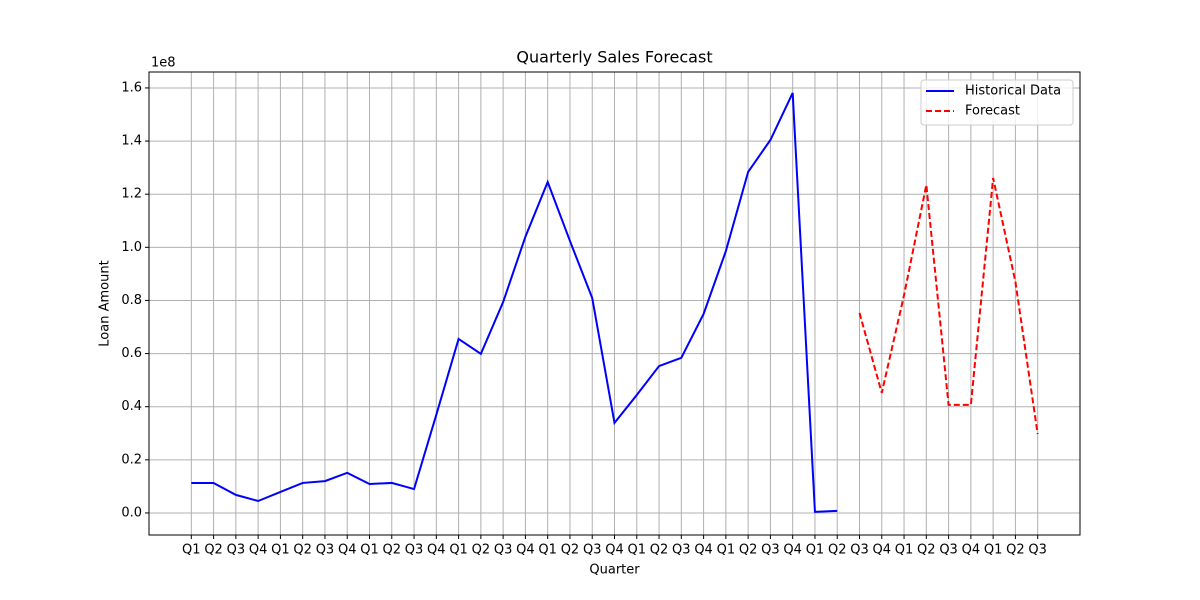 The image size is (1200, 600). I want to click on y-tick-label: 0.4, so click(131, 406).